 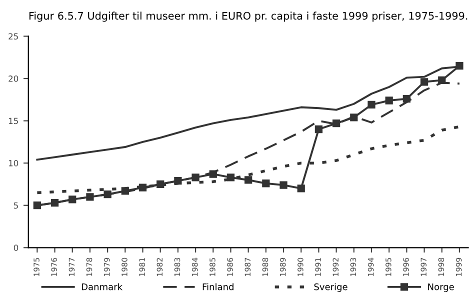 I want to click on y-tick-label: 20, so click(x=13, y=79).